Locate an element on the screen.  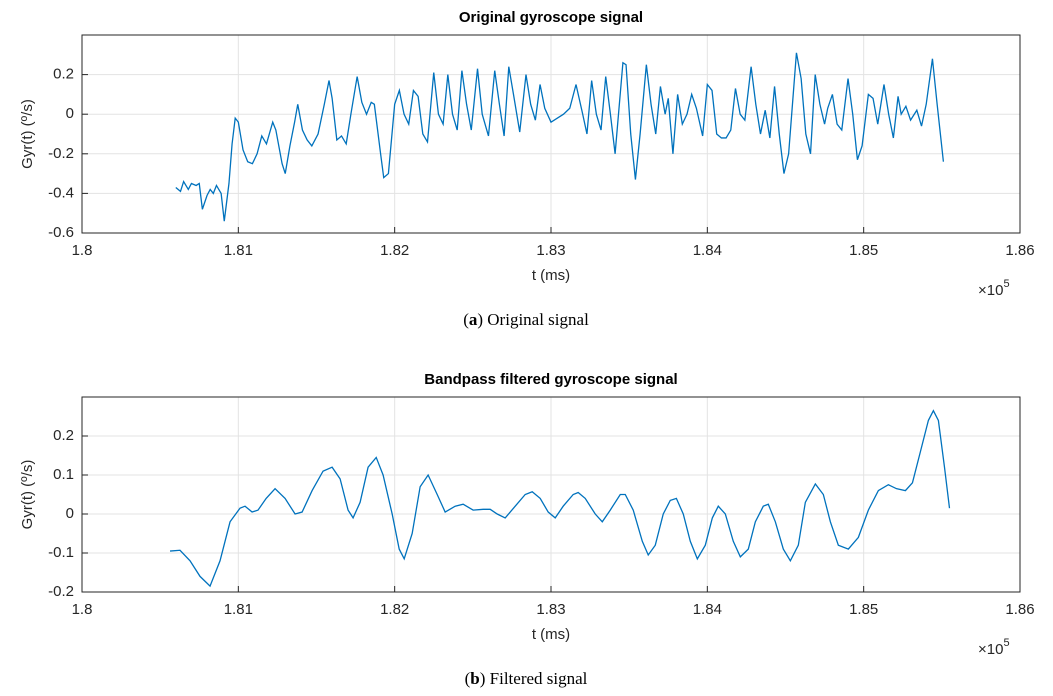
y-tick-label: -0.6 is located at coordinates (61, 232).